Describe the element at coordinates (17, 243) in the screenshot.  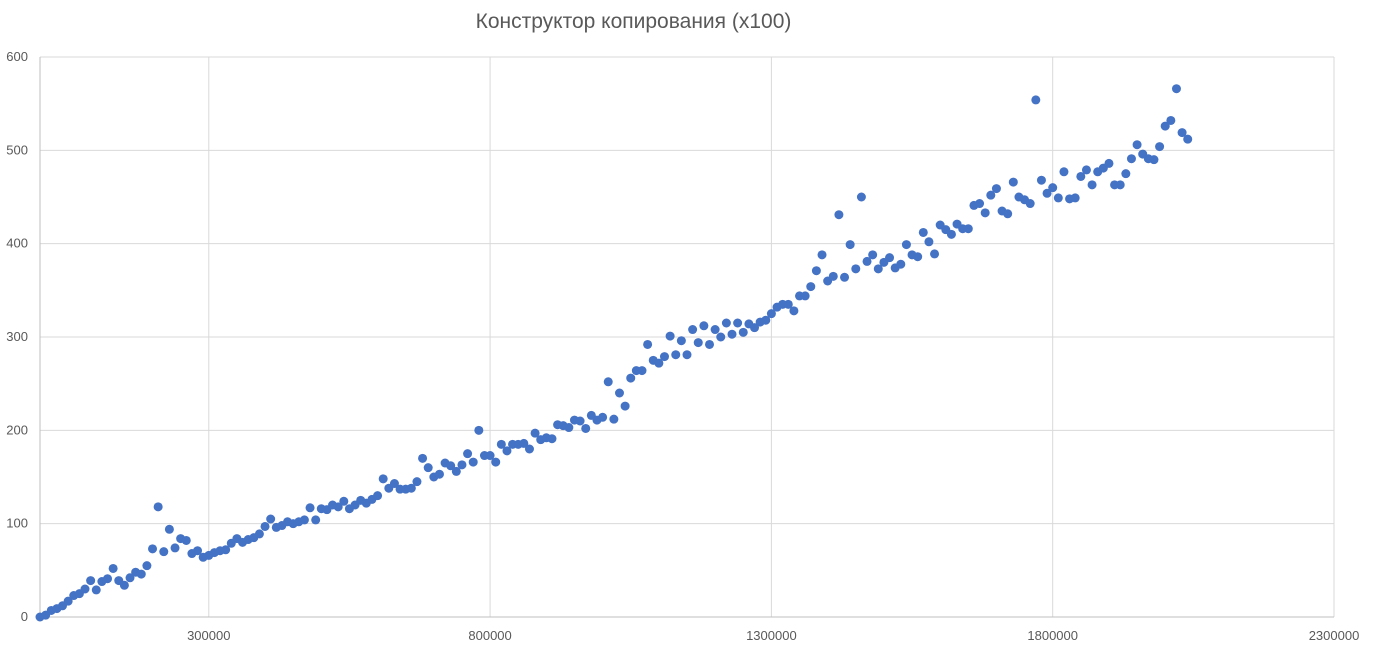
I see `y-tick-label: 400` at that location.